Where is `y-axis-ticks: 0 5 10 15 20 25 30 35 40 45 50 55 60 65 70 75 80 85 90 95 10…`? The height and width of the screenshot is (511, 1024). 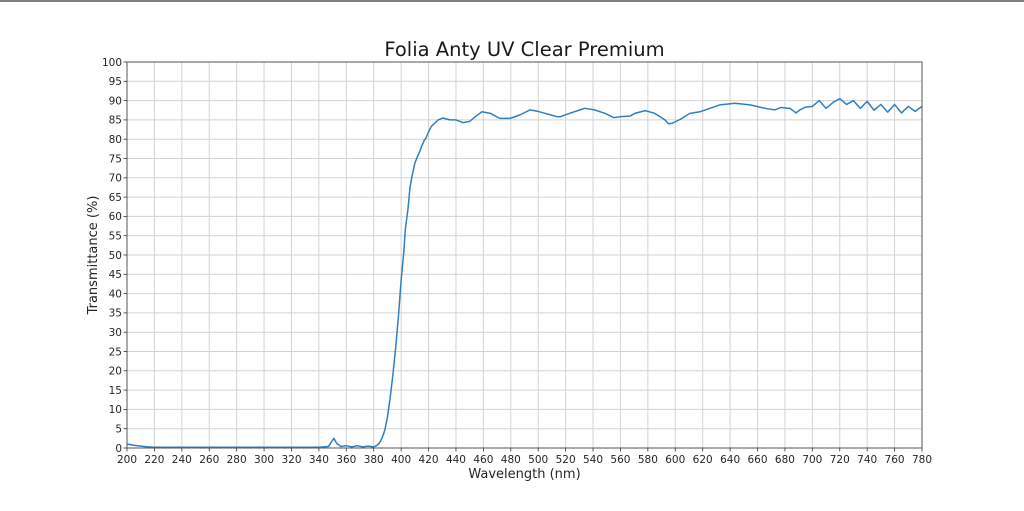 y-axis-ticks: 0 5 10 15 20 25 30 35 40 45 50 55 60 65 70 75 80 85 90 95 10… is located at coordinates (114, 256).